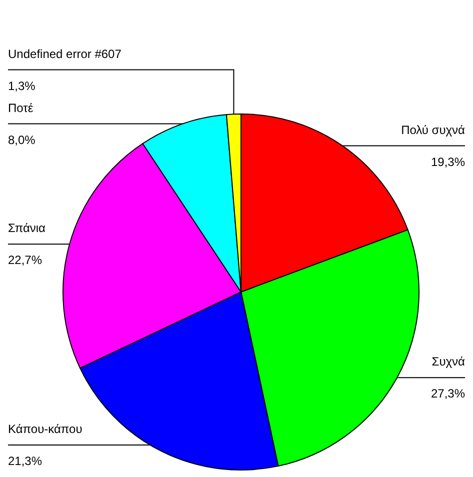  I want to click on slice-label: Συχνά, so click(449, 361).